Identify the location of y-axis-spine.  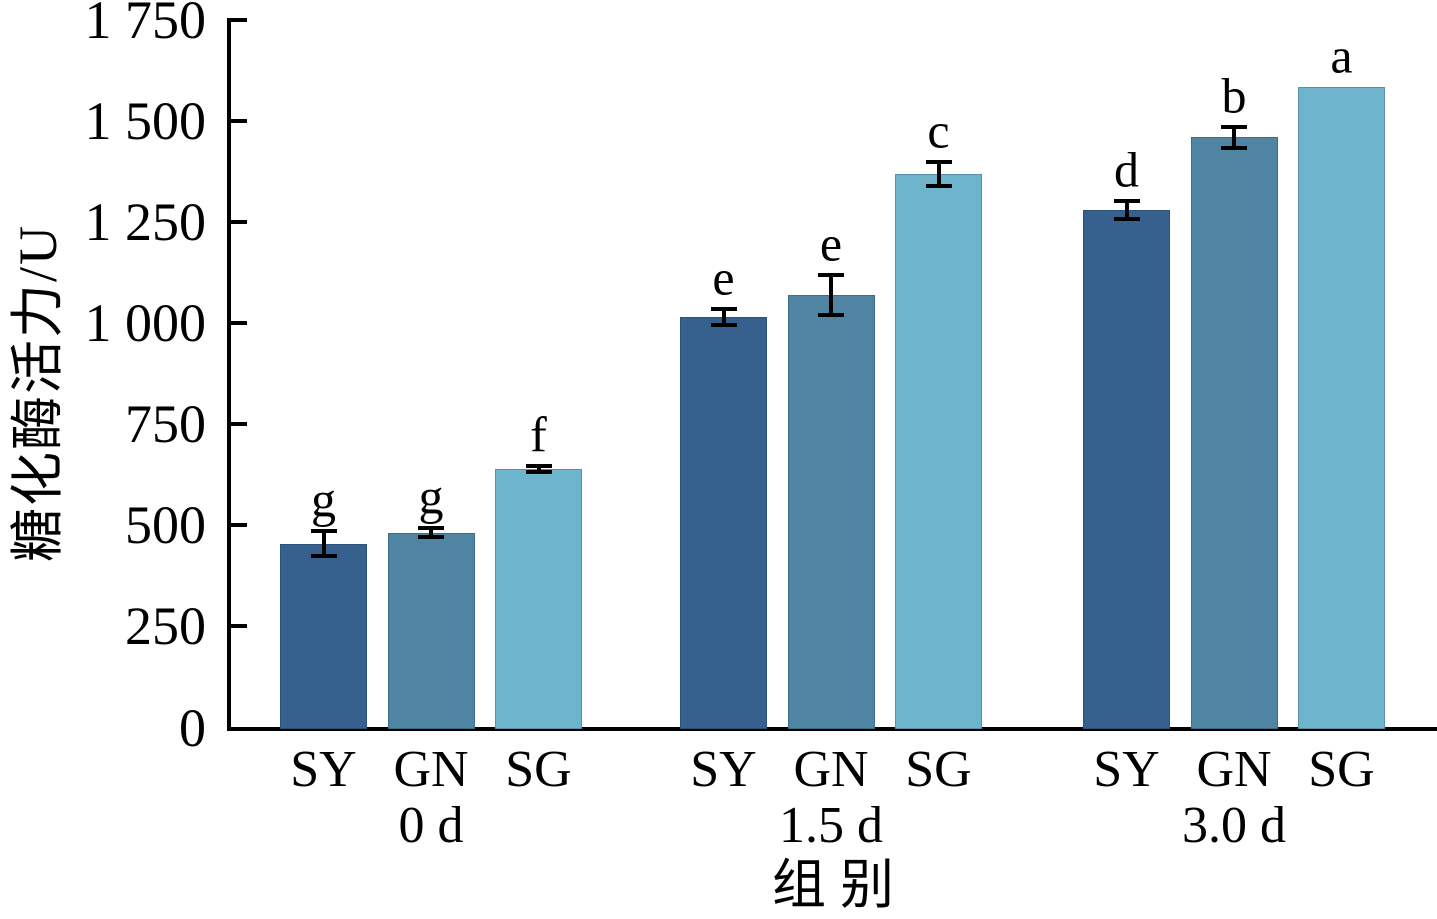
(229, 374).